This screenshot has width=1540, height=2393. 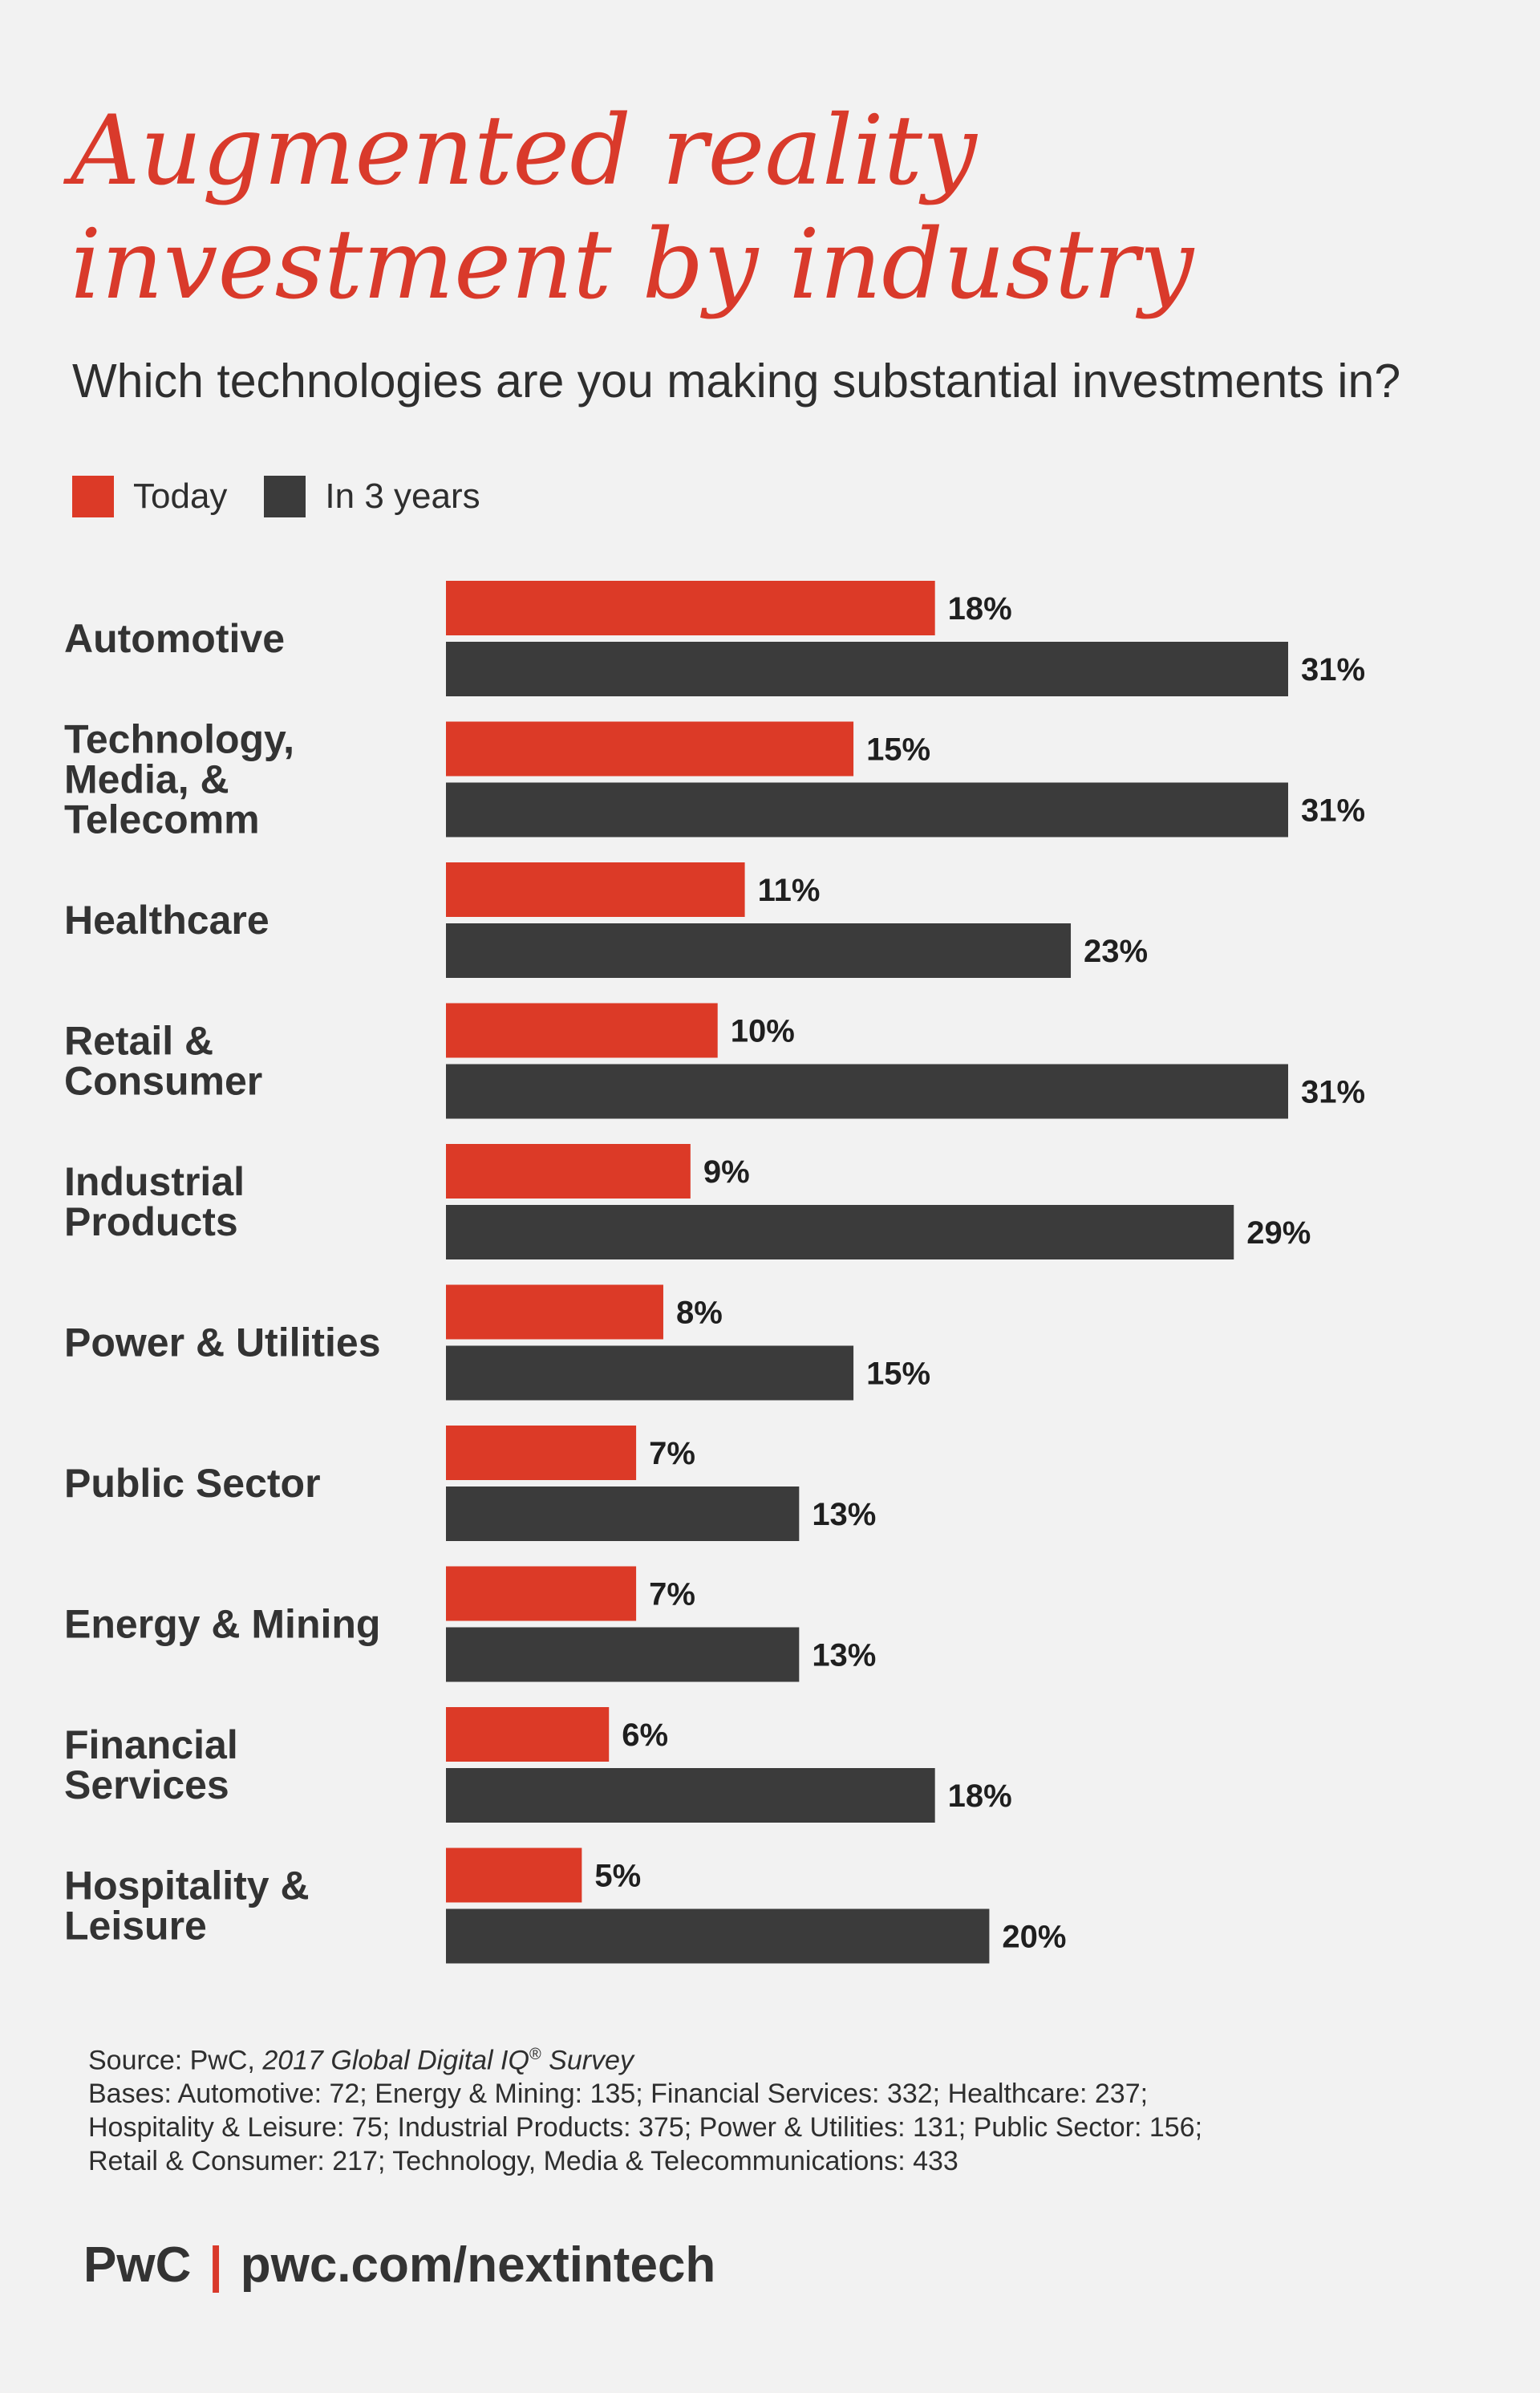 What do you see at coordinates (898, 750) in the screenshot?
I see `data-label-today: 15%` at bounding box center [898, 750].